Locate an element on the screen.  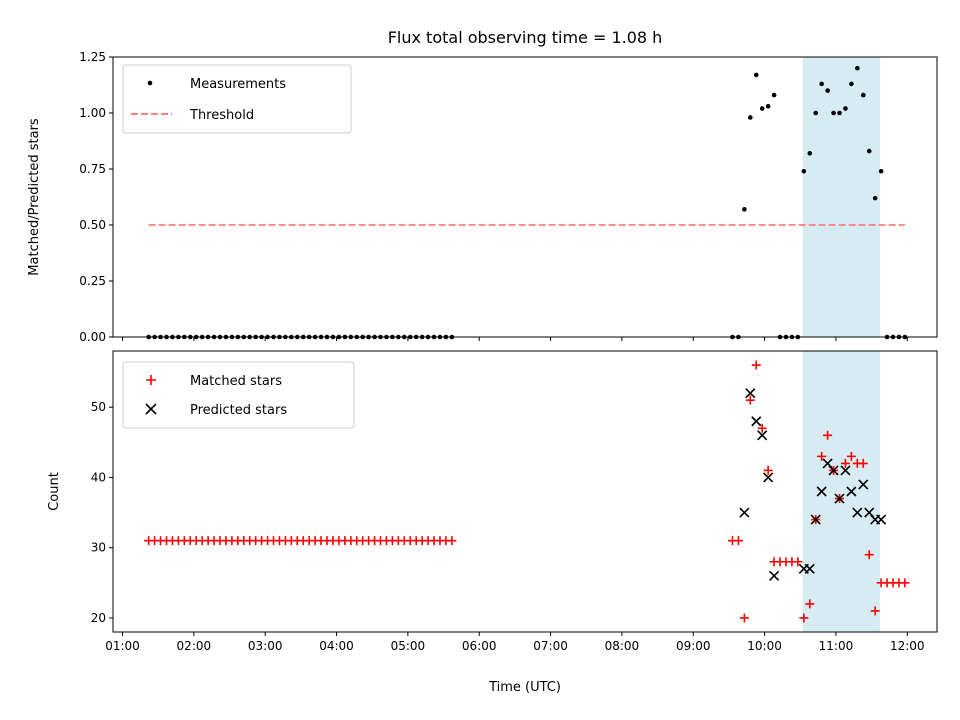
y-tick-label: 1.25 is located at coordinates (92, 57).